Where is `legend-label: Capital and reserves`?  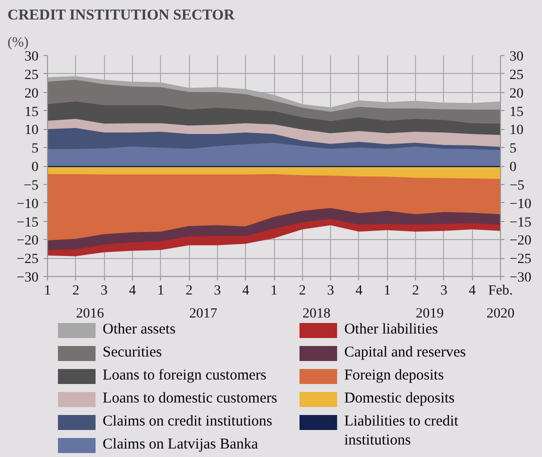 legend-label: Capital and reserves is located at coordinates (405, 352).